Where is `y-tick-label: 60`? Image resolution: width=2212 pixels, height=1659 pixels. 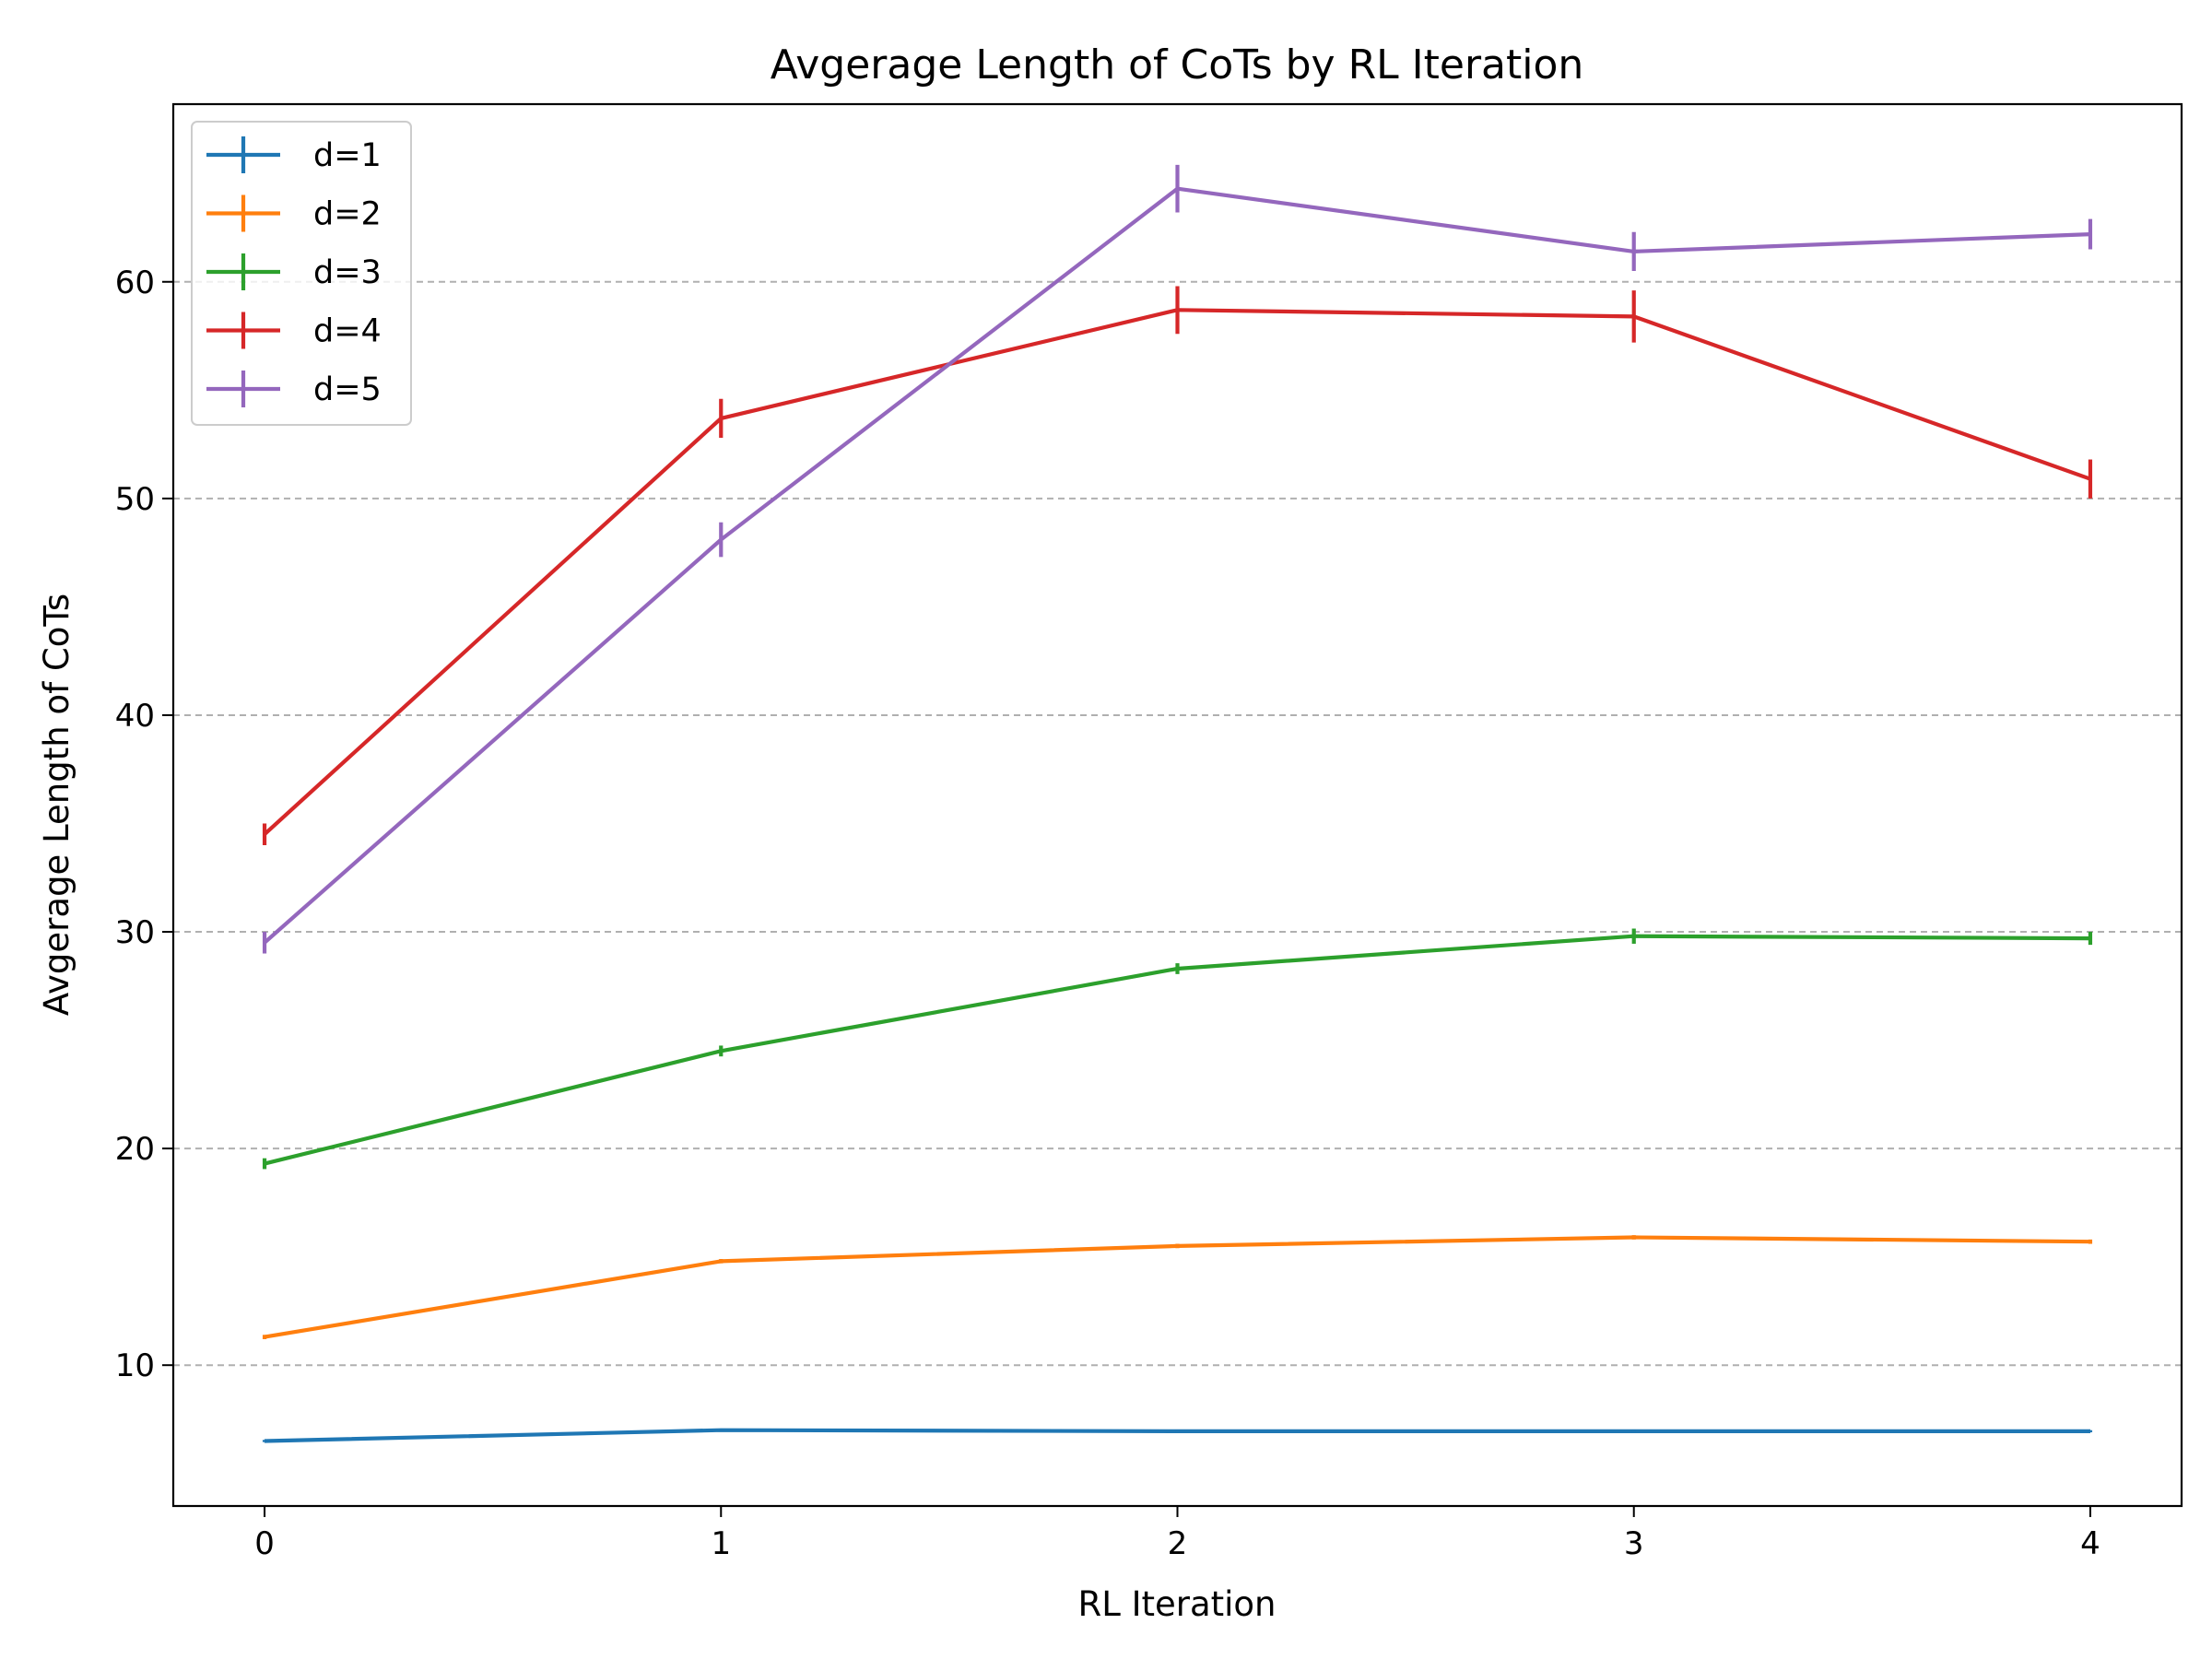 y-tick-label: 60 is located at coordinates (135, 283).